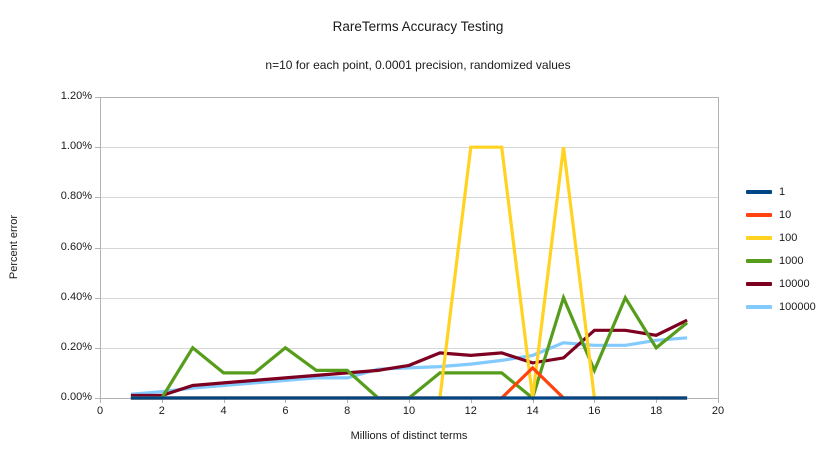  I want to click on x-tick-label: 6, so click(285, 411).